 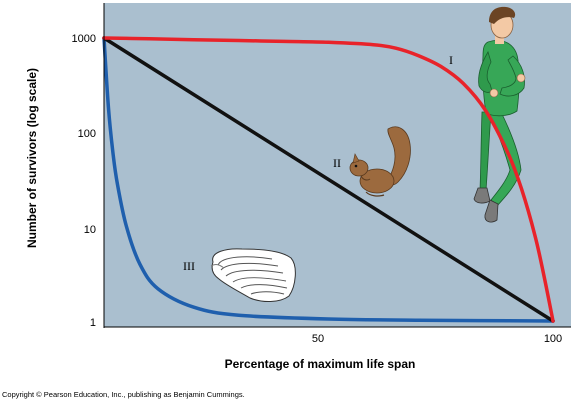 What do you see at coordinates (189, 266) in the screenshot?
I see `series-label-III: III` at bounding box center [189, 266].